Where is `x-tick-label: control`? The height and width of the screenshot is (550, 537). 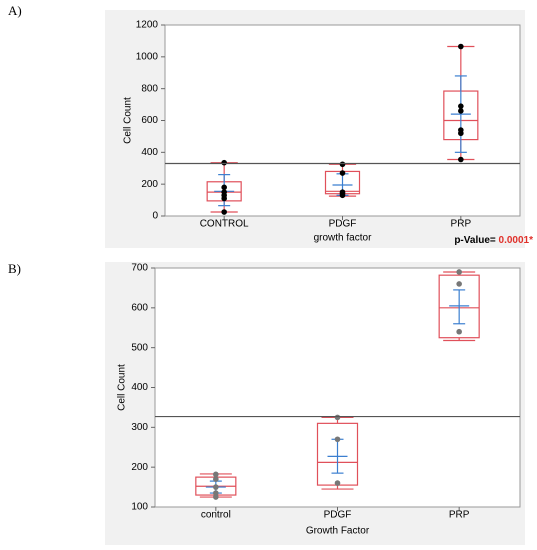 x-tick-label: control is located at coordinates (216, 515).